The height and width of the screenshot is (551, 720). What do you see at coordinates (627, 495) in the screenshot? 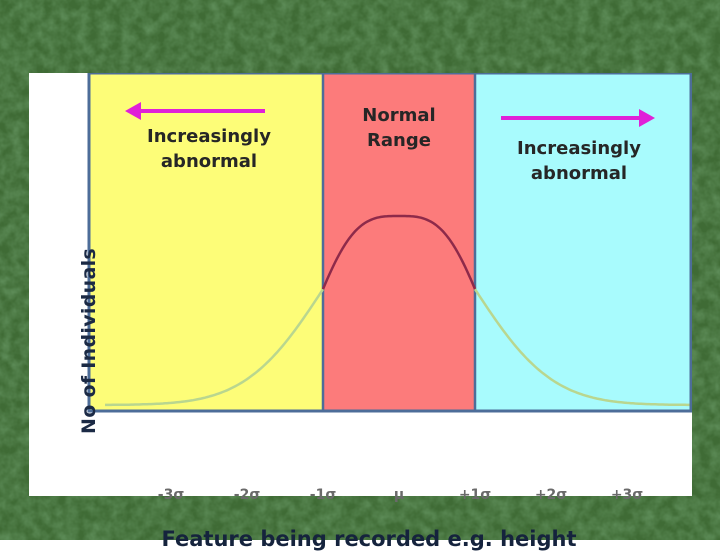
I see `x-tick-label: +3σ` at bounding box center [627, 495].